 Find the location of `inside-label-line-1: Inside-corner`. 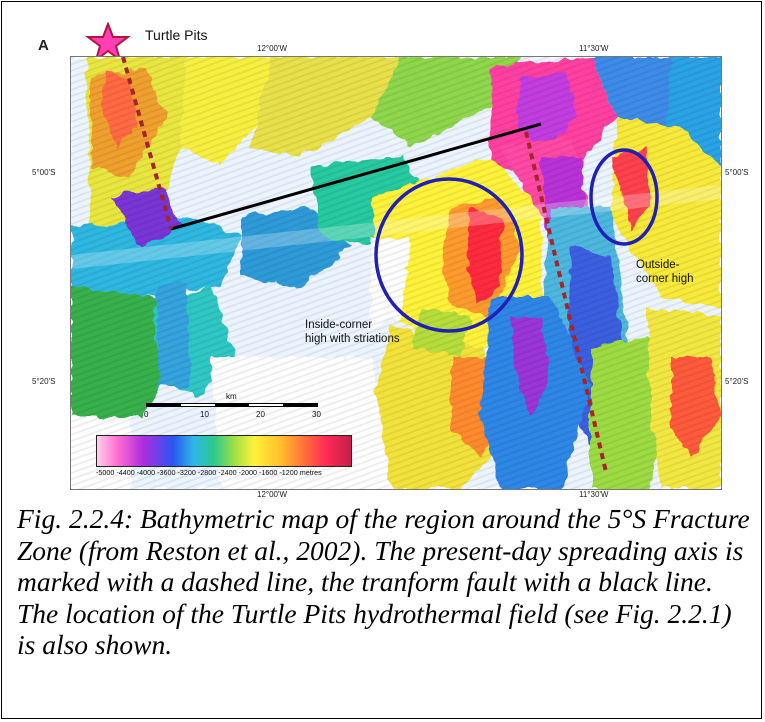

inside-label-line-1: Inside-corner is located at coordinates (339, 325).